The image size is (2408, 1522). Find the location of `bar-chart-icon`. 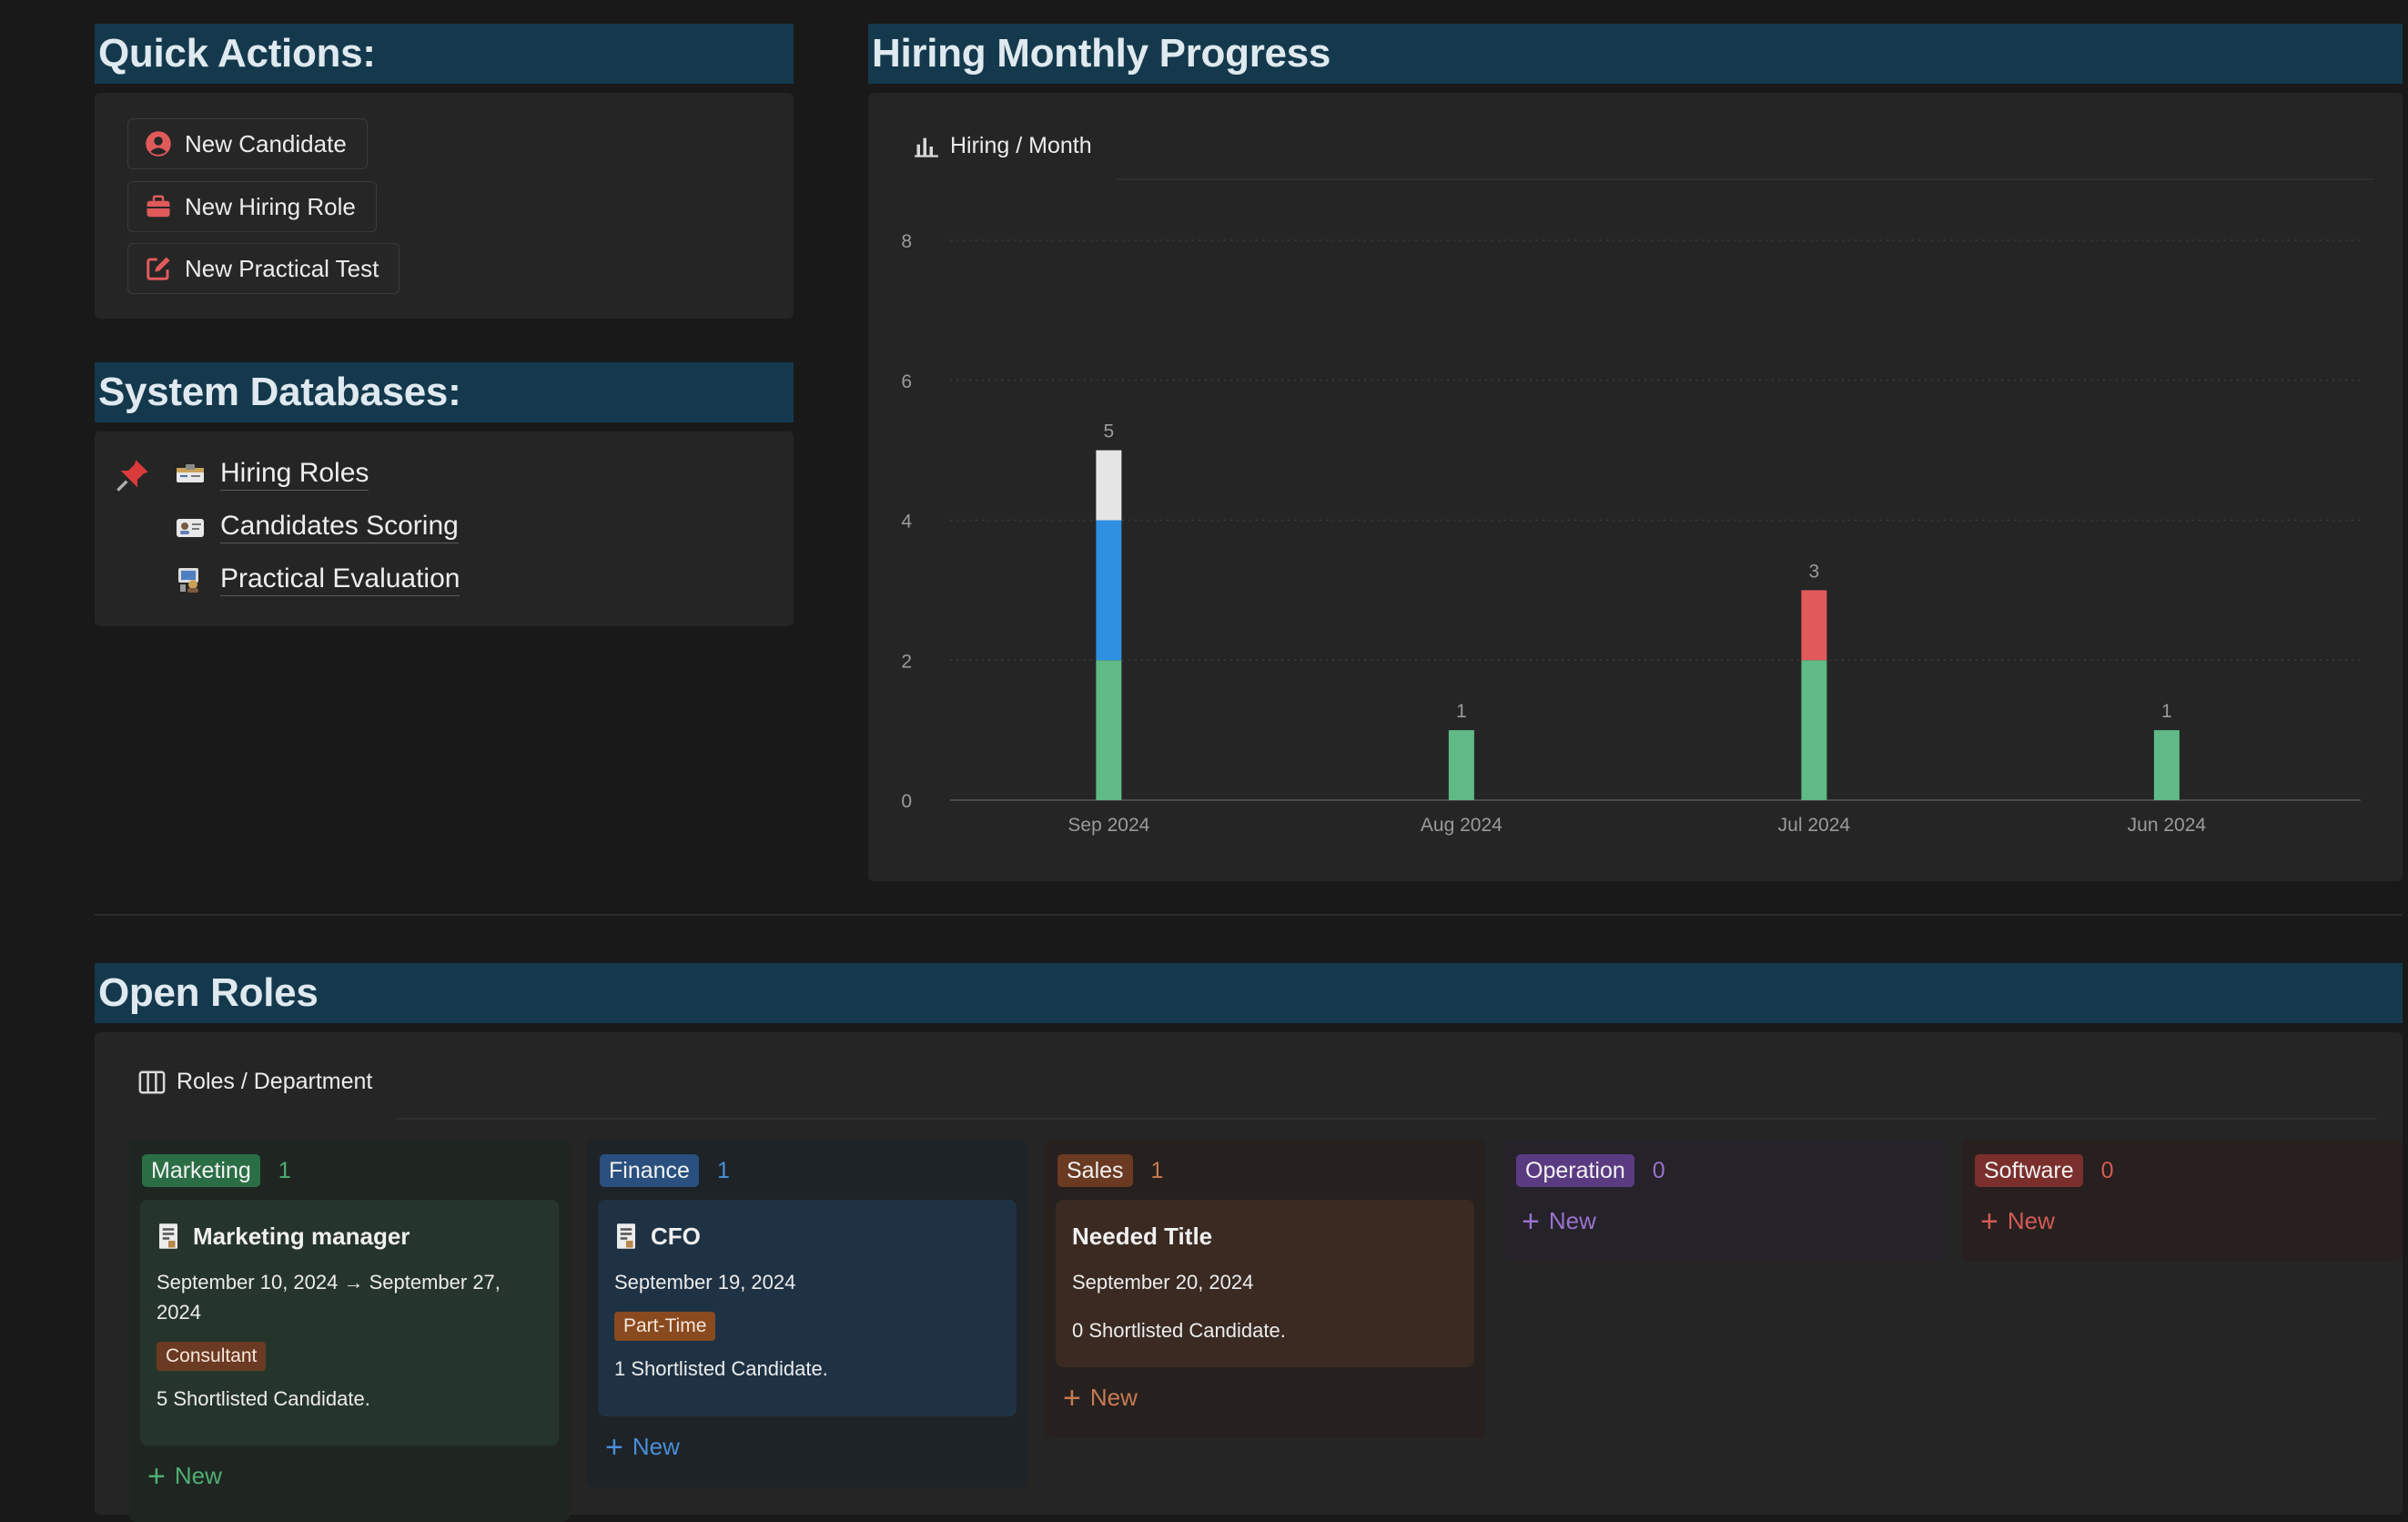

bar-chart-icon is located at coordinates (926, 147).